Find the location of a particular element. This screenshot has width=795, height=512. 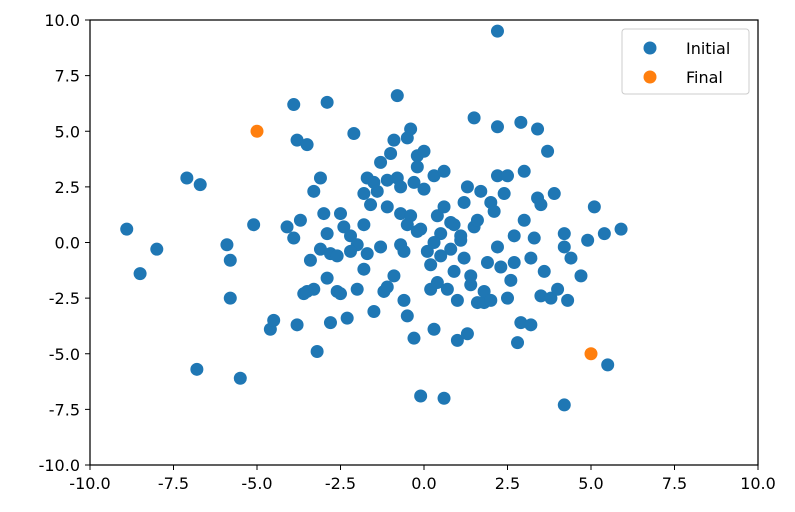

y-tick-label: -10.0 is located at coordinates (59, 465).